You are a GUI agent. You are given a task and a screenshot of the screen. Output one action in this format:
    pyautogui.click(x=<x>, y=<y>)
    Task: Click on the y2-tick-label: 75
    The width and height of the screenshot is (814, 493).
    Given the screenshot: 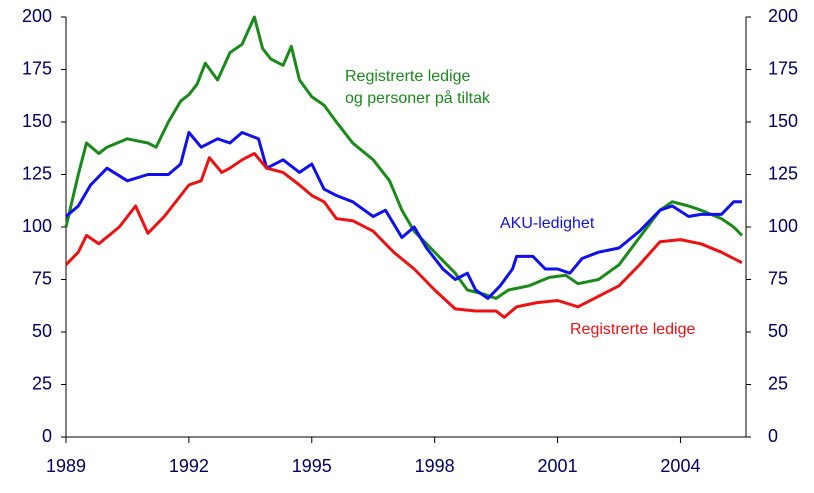 What is the action you would take?
    pyautogui.click(x=778, y=278)
    